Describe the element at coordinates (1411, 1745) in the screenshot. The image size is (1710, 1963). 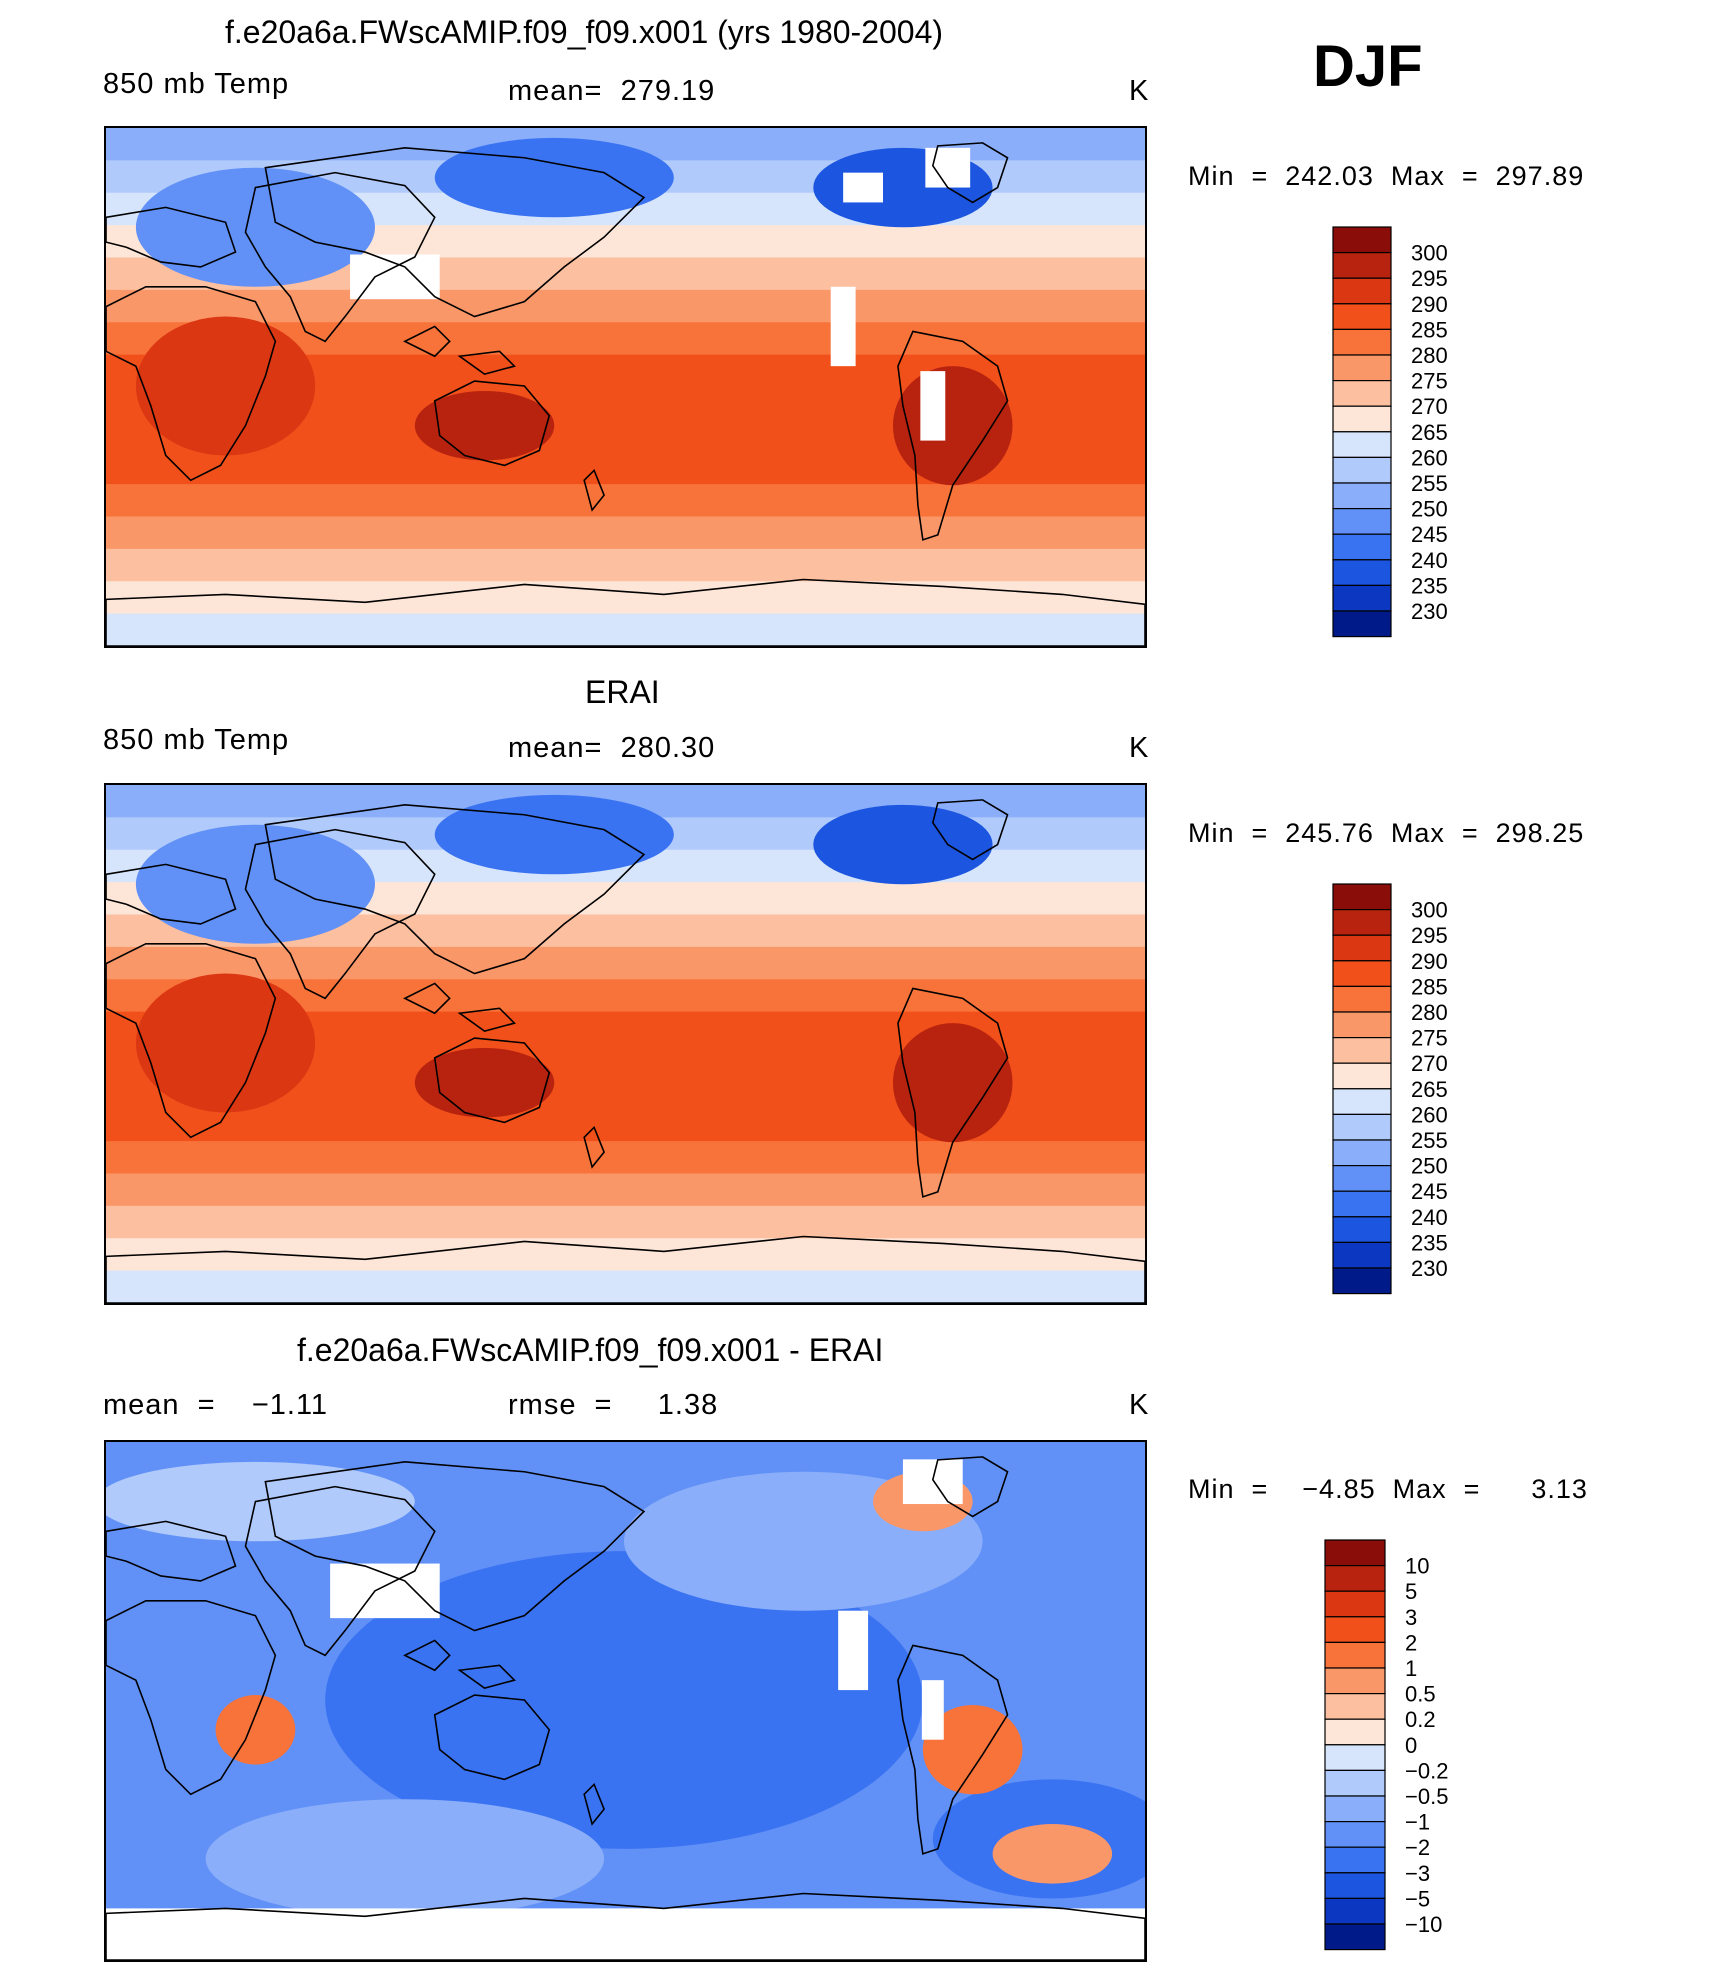
I see `colorbar-tick-label: 0` at that location.